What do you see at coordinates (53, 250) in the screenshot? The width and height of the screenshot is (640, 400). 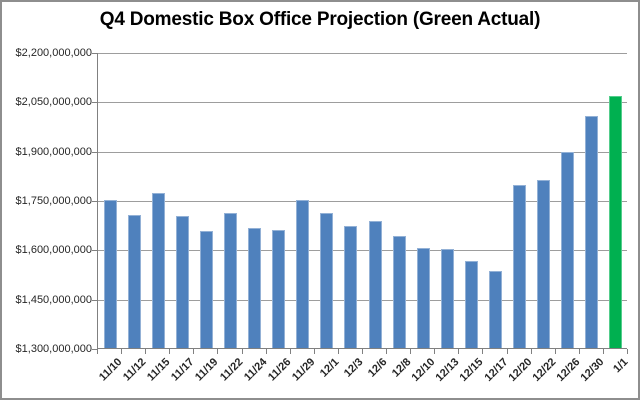 I see `y-axis-label: $1,600,000,000` at bounding box center [53, 250].